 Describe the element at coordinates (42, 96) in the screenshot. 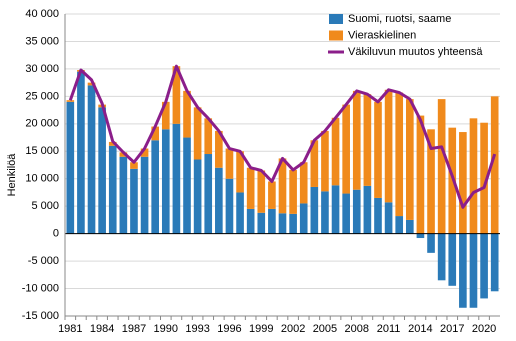

I see `y-tick-label: 25 000` at that location.